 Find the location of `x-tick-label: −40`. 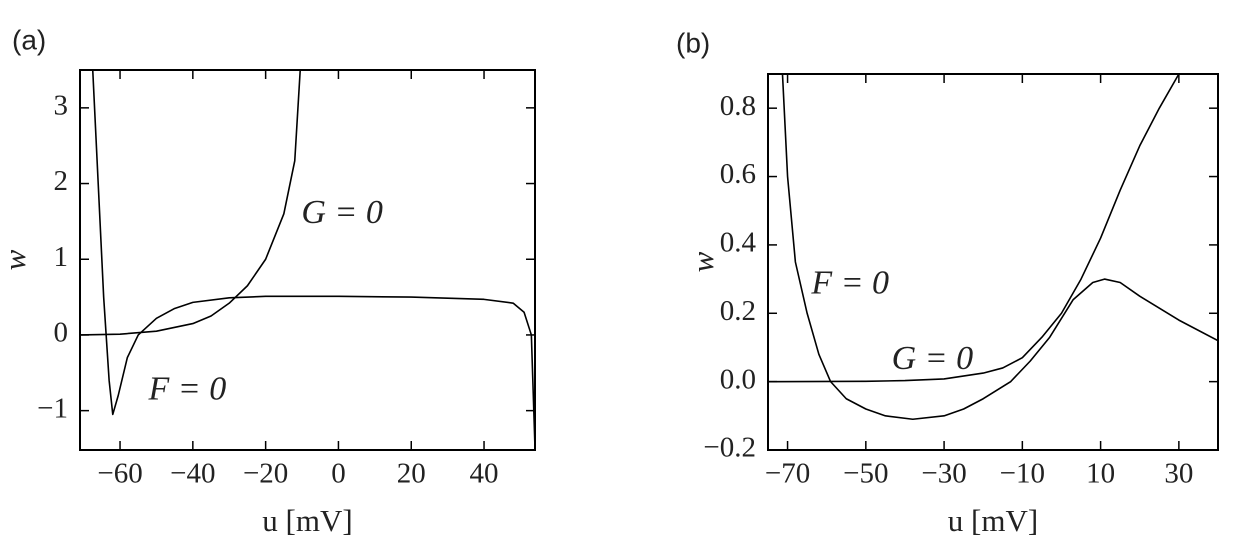

x-tick-label: −40 is located at coordinates (192, 474).